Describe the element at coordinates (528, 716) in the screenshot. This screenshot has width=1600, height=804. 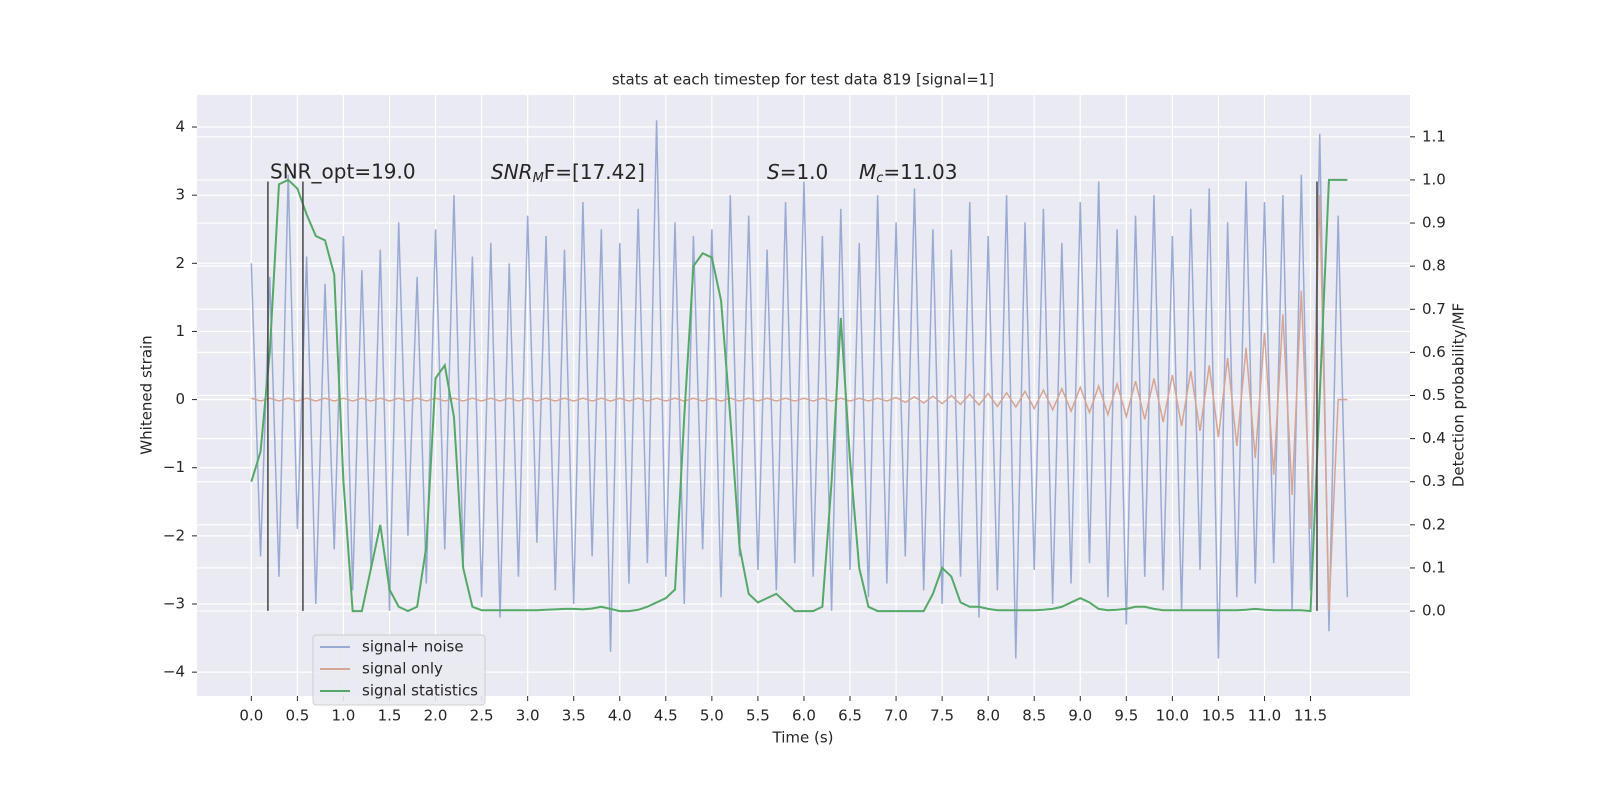
I see `x-tick-label: 3.0` at that location.